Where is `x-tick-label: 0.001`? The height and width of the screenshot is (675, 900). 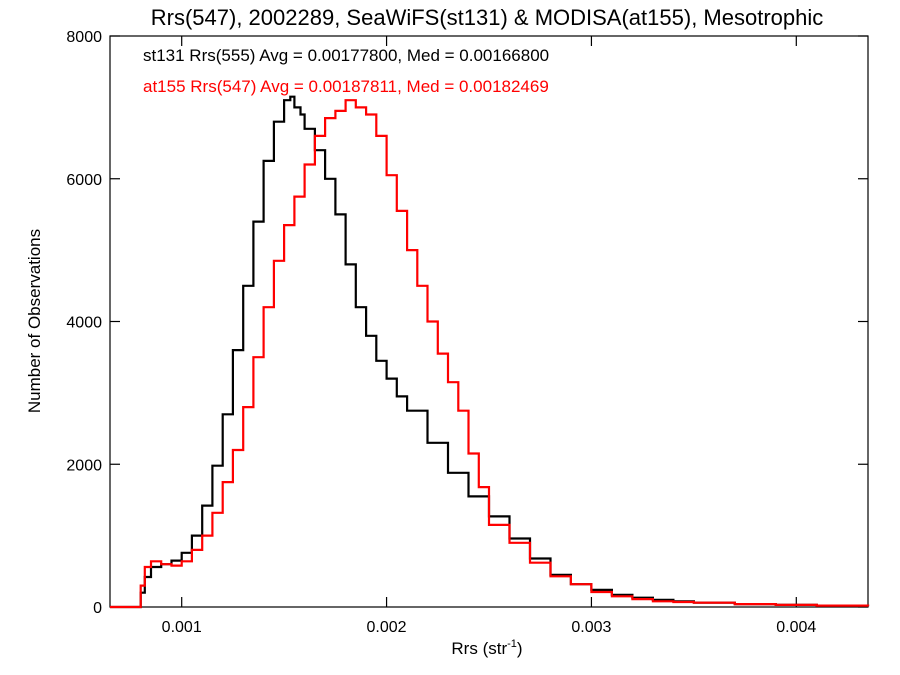
x-tick-label: 0.001 is located at coordinates (182, 627).